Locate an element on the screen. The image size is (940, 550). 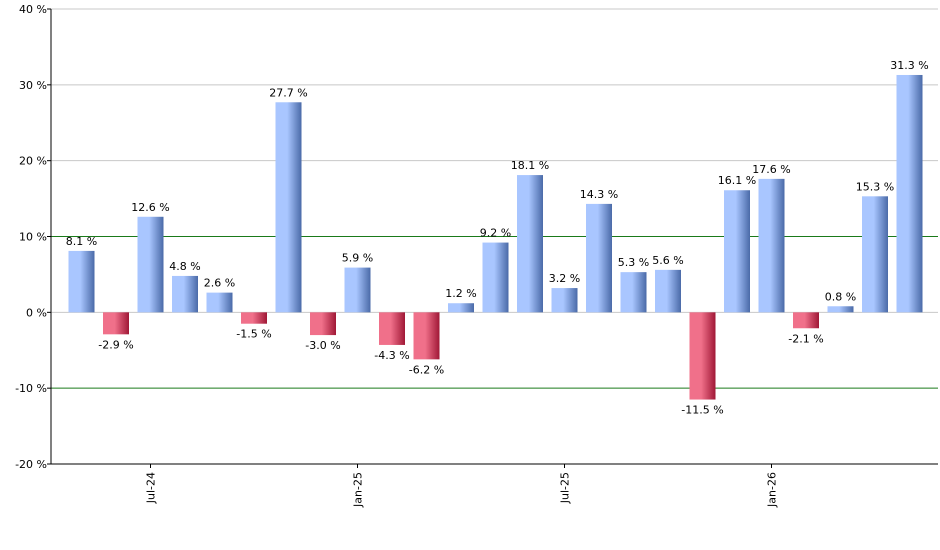
data-label: 31.3 % is located at coordinates (909, 65).